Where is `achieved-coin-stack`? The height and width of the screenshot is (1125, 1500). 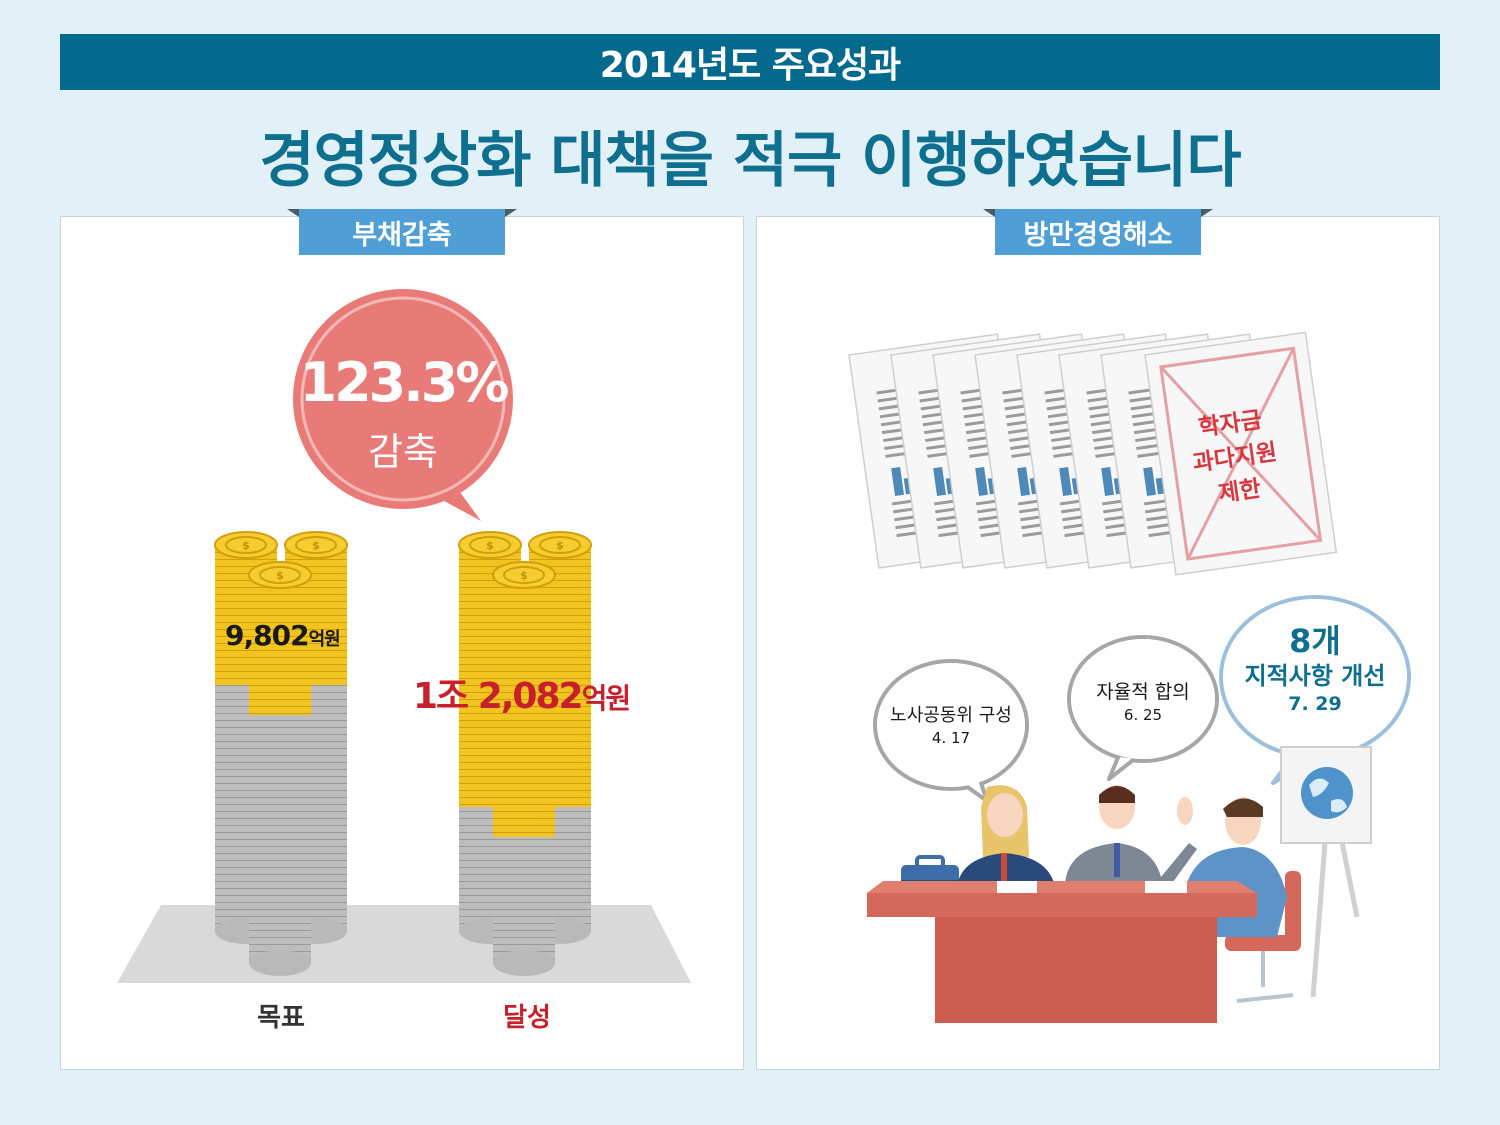
achieved-coin-stack is located at coordinates (525, 753).